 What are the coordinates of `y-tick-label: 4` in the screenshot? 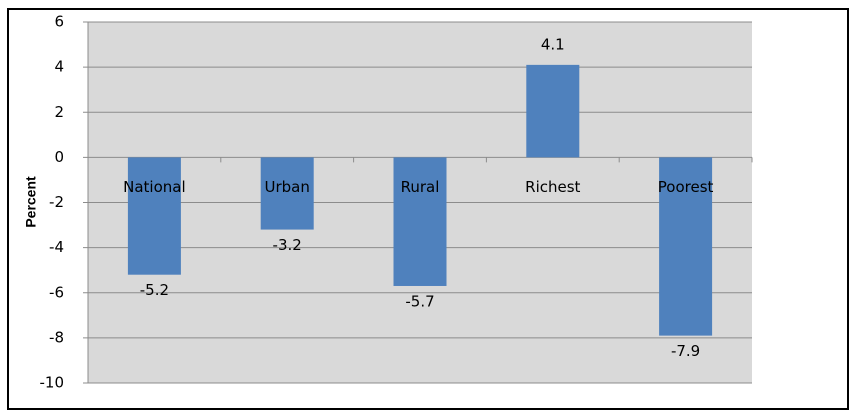 It's located at (59, 67).